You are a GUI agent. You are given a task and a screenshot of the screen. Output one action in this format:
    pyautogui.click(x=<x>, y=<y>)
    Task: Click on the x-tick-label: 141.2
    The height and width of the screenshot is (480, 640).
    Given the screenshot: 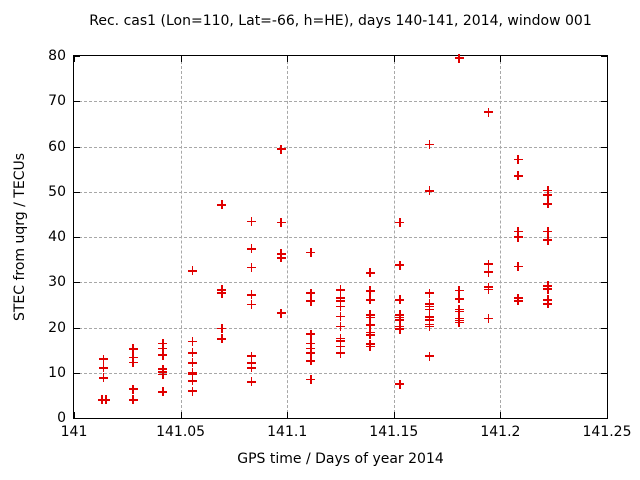 What is the action you would take?
    pyautogui.click(x=500, y=432)
    